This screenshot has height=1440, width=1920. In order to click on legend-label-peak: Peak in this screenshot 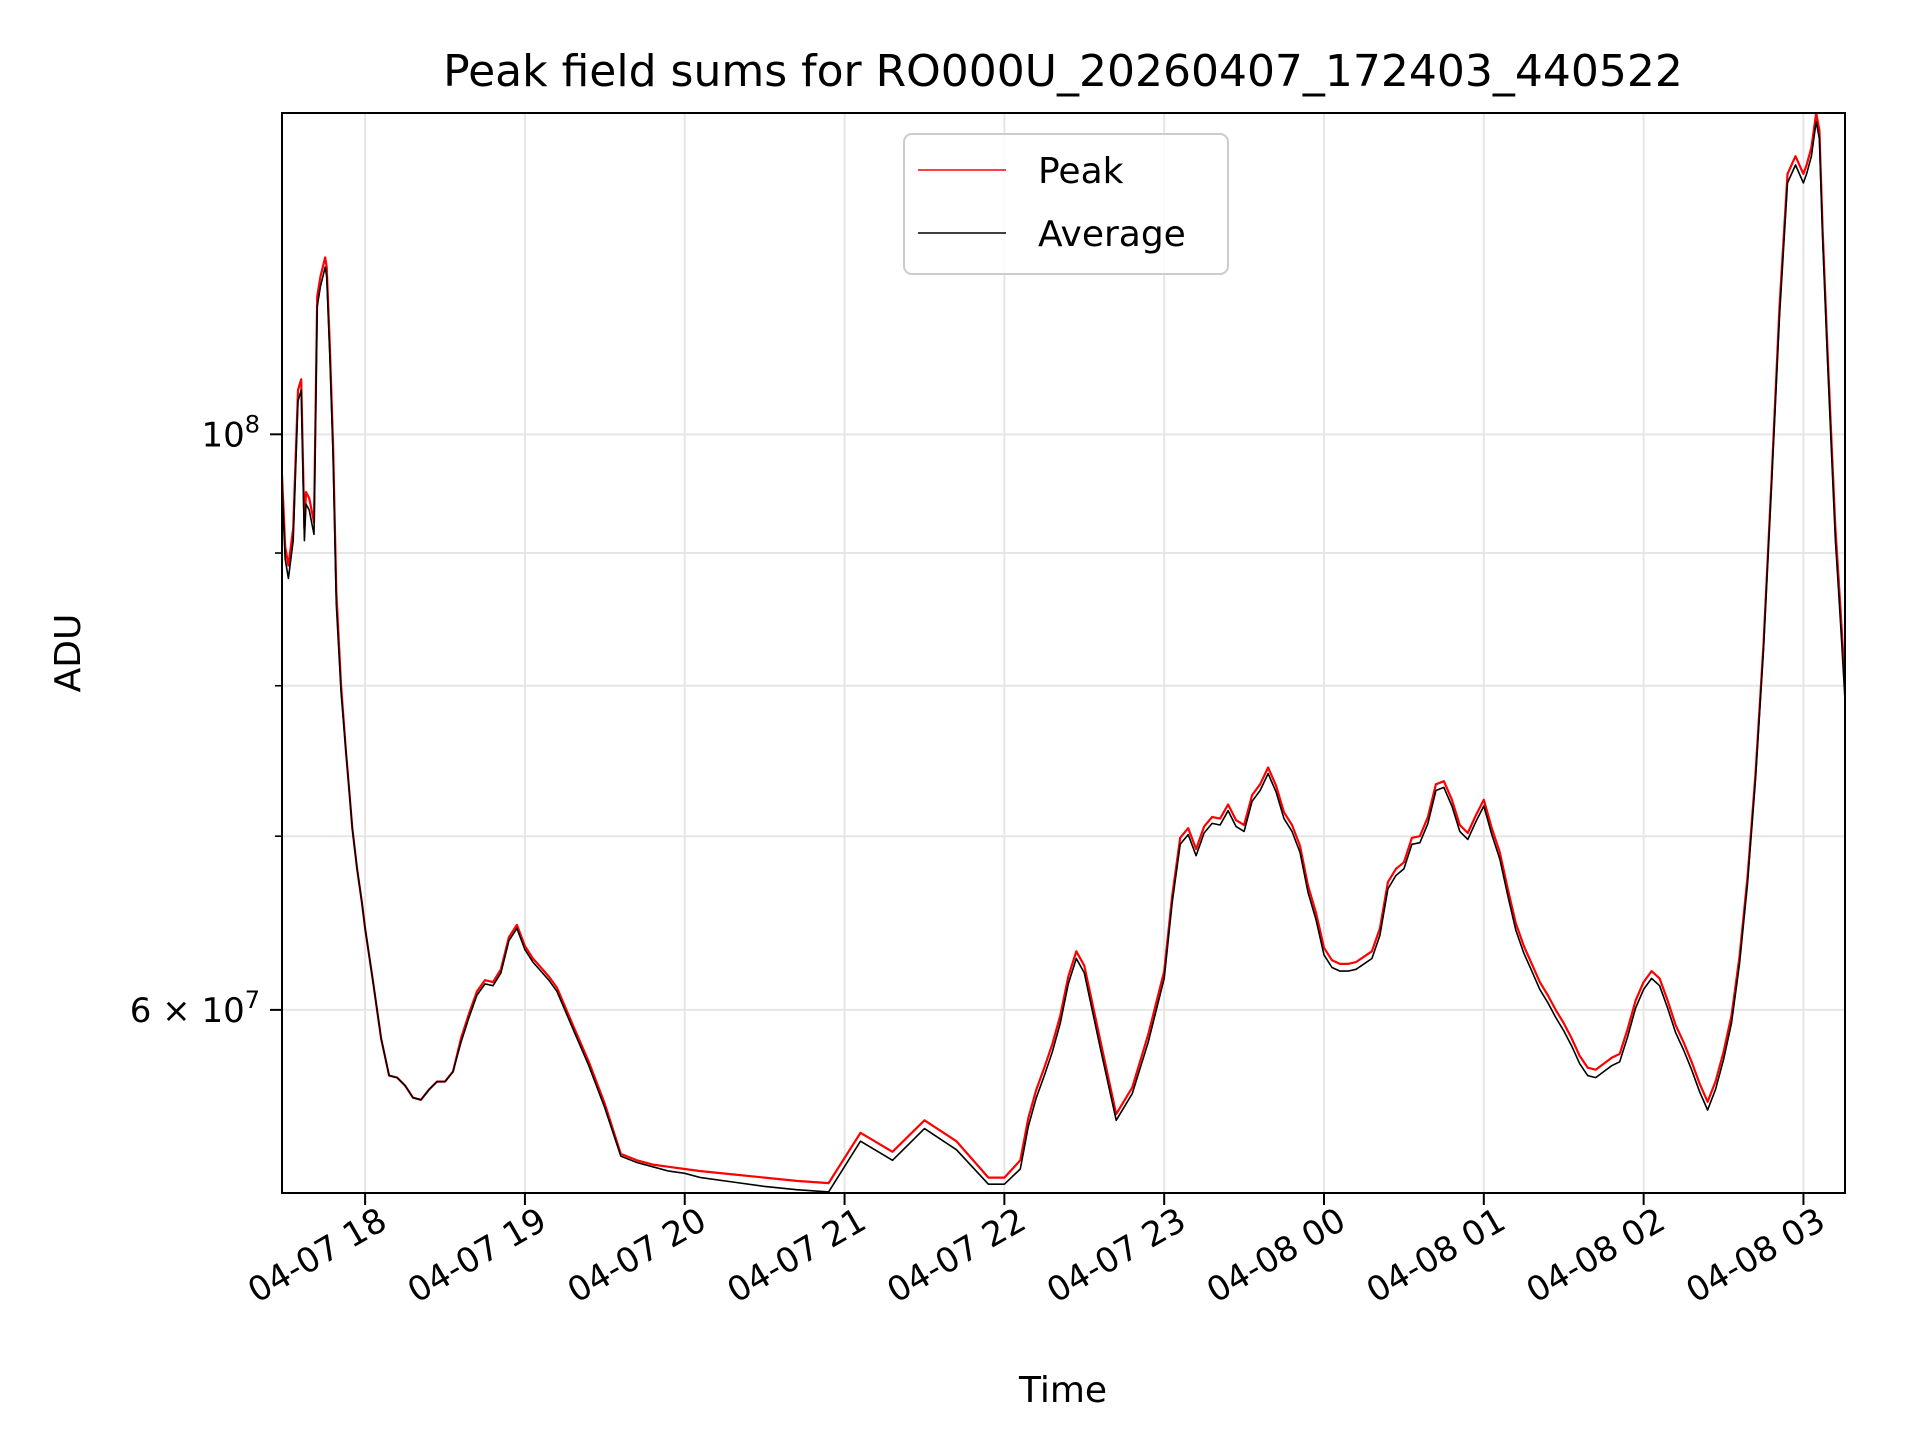, I will do `click(1081, 171)`.